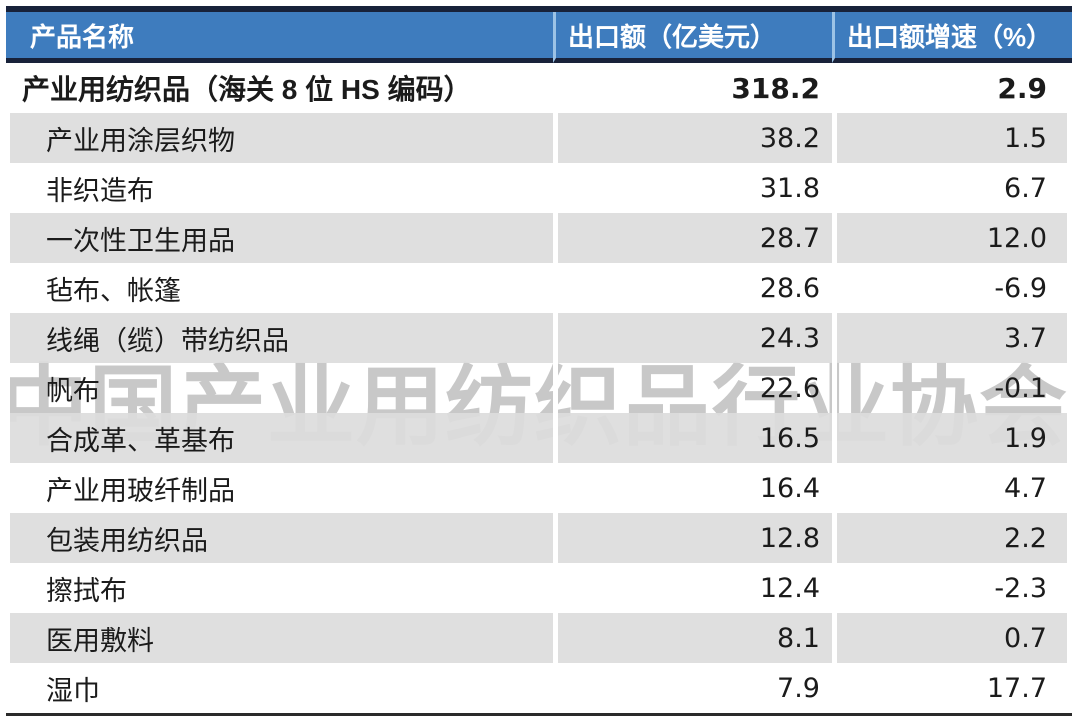 This screenshot has width=1080, height=720. I want to click on export-value-cell: 318.2, so click(692, 88).